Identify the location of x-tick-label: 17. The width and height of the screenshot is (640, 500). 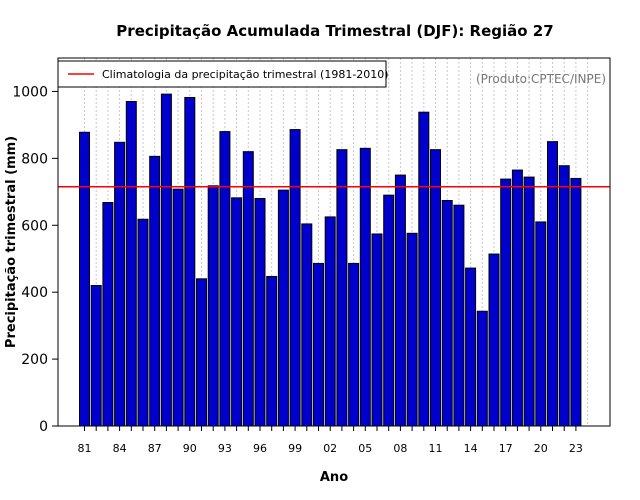
(506, 448).